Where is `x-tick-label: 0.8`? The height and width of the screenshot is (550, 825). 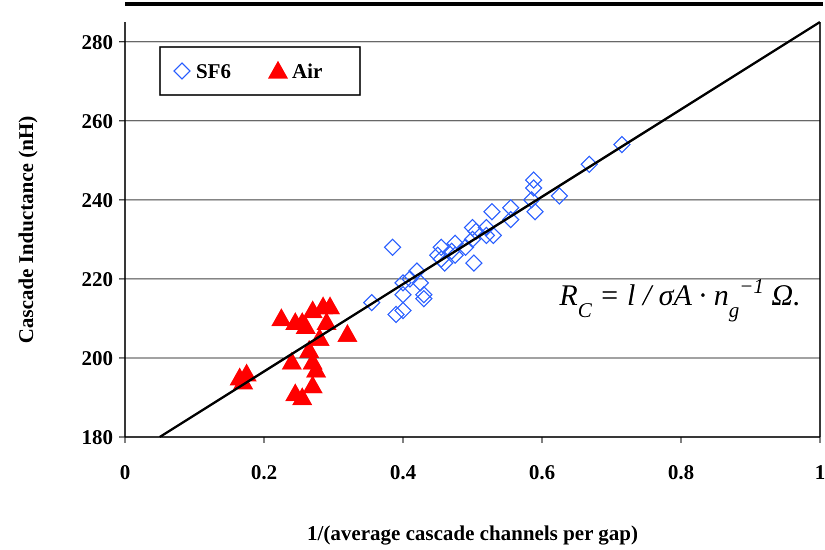 x-tick-label: 0.8 is located at coordinates (681, 472).